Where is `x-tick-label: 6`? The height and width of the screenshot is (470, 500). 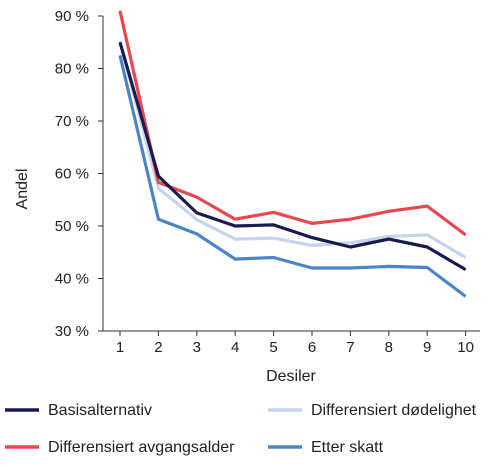
x-tick-label: 6 is located at coordinates (312, 347).